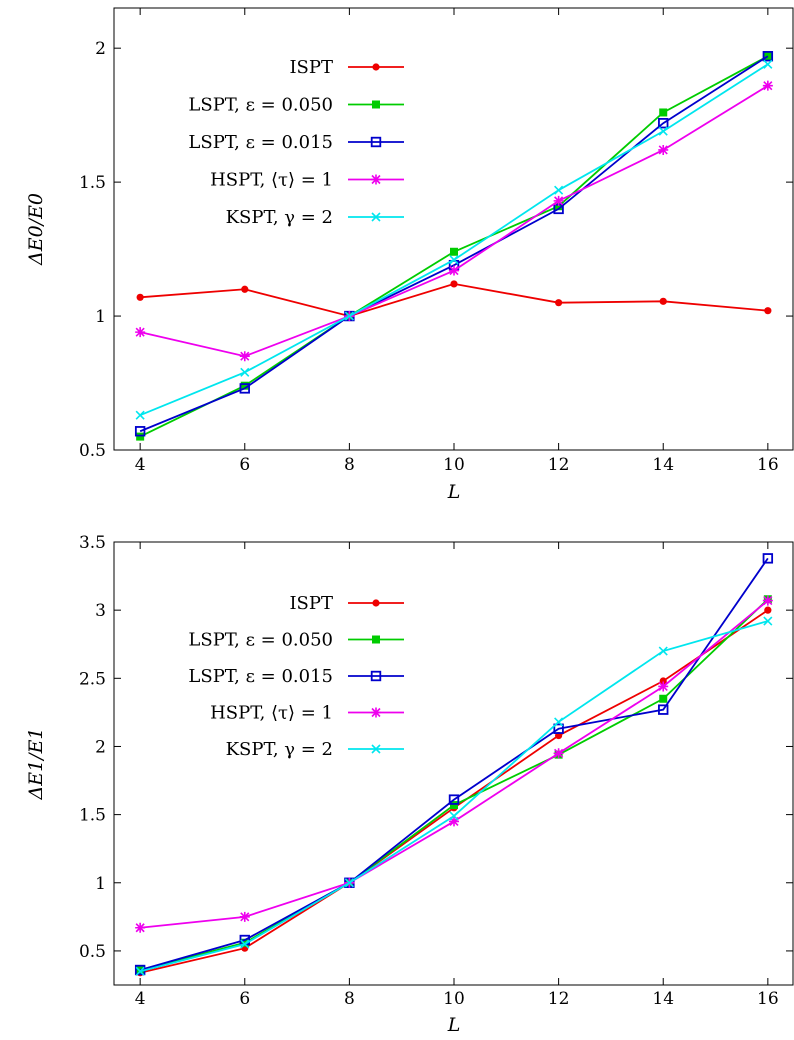 The width and height of the screenshot is (794, 1040). I want to click on legend-entry: KSPT, γ = 2, so click(315, 217).